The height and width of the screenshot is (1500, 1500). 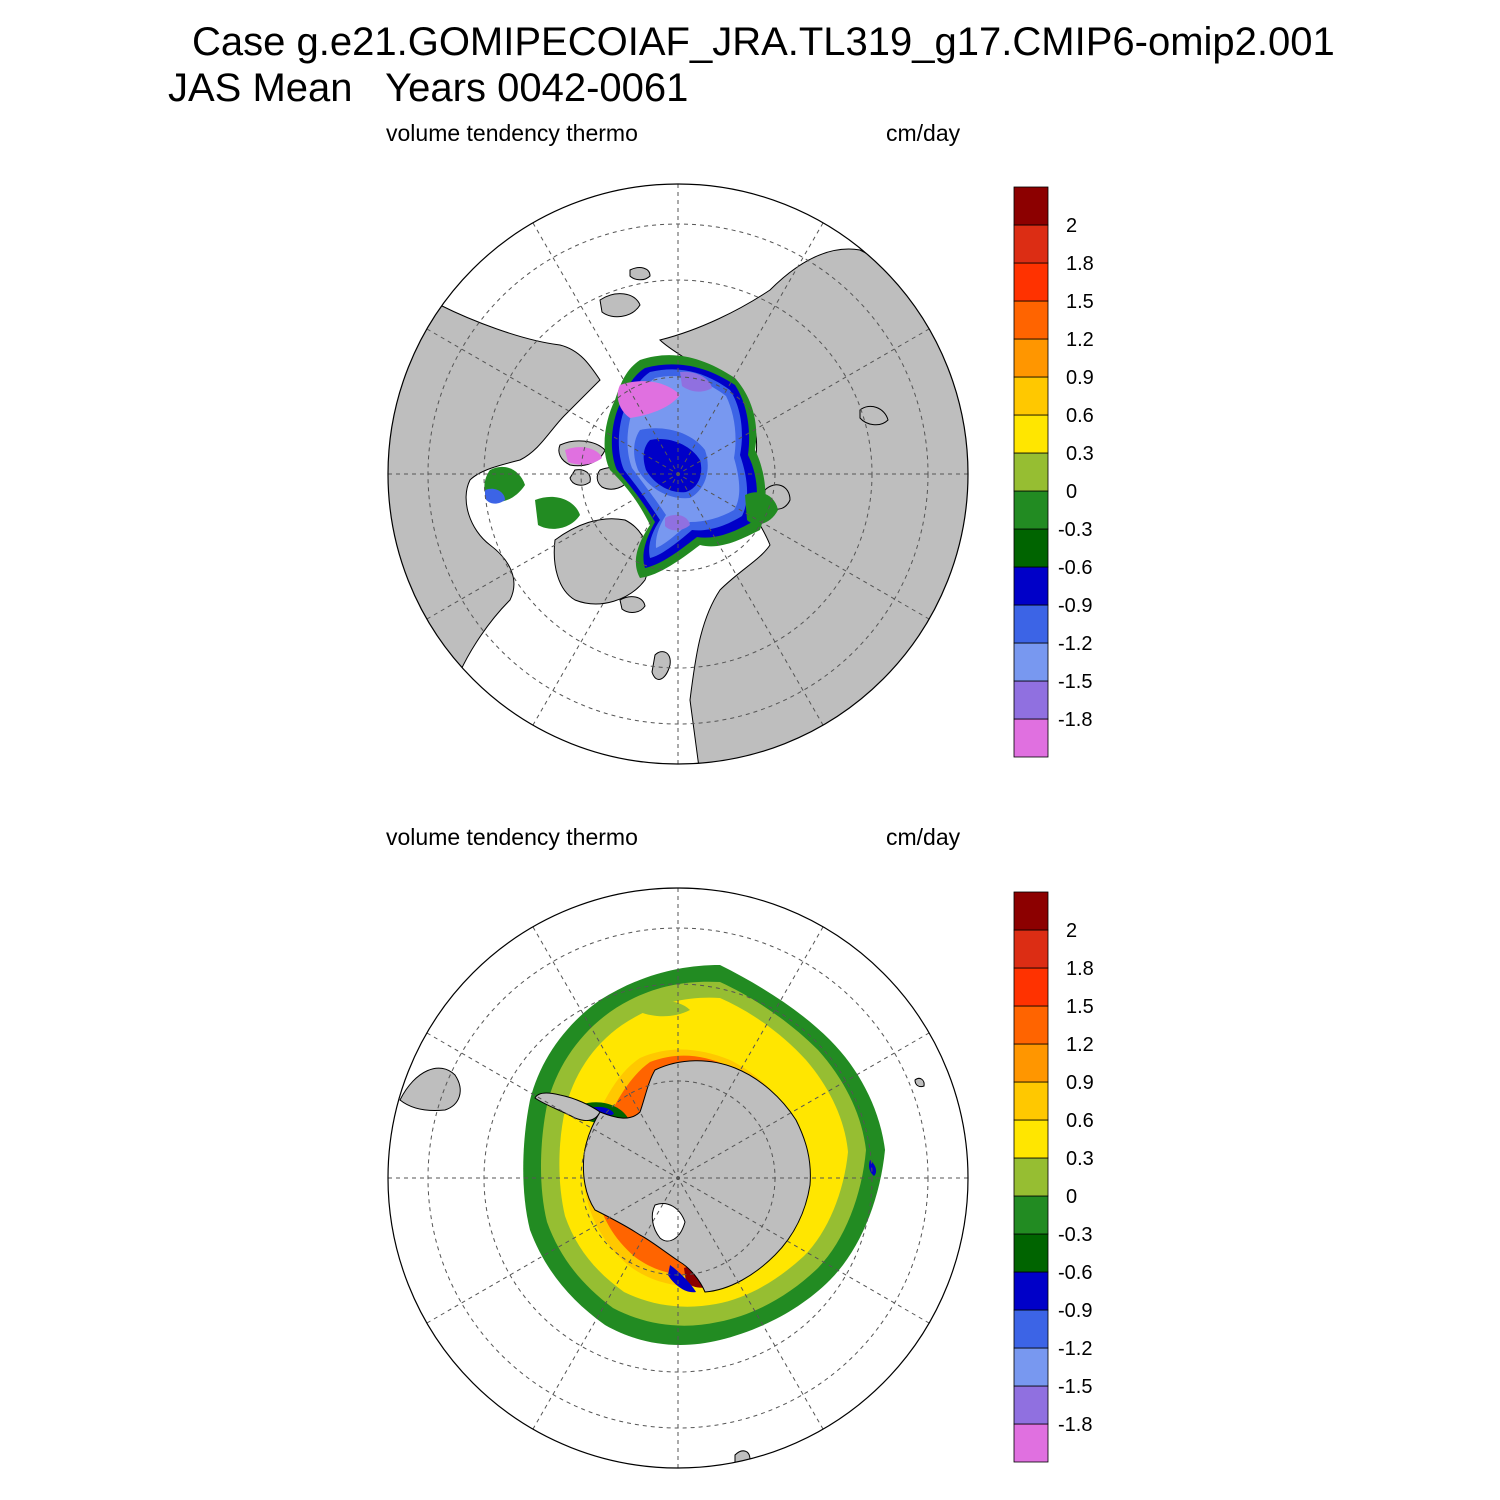 I want to click on south-panel-units-label: cm/day, so click(x=923, y=837).